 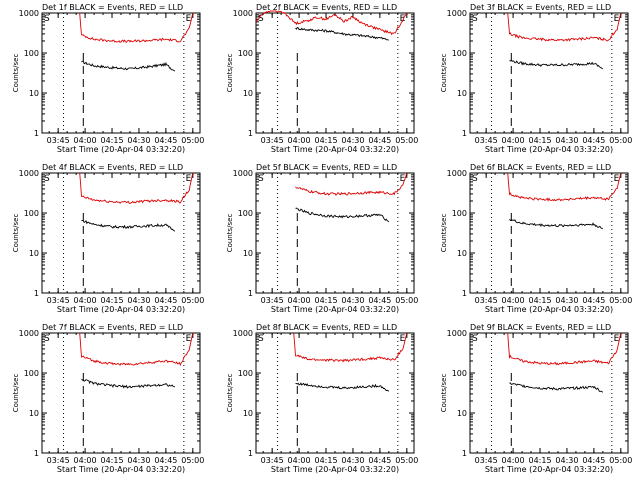 What do you see at coordinates (112, 327) in the screenshot?
I see `panel-title: Det 7f BLACK = Events, RED = LLD` at bounding box center [112, 327].